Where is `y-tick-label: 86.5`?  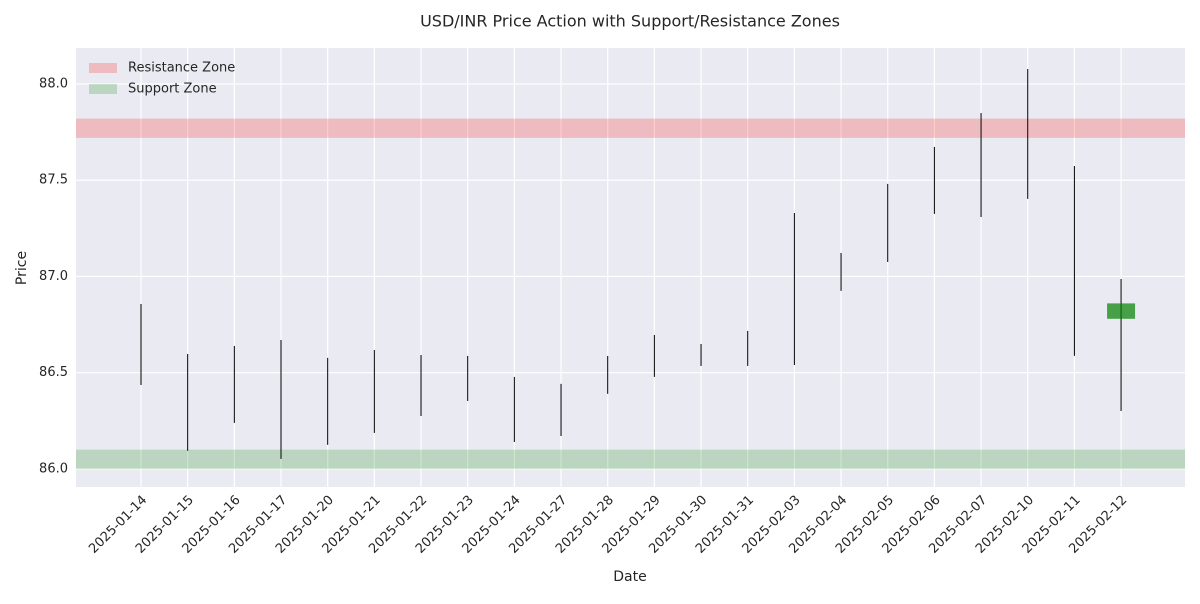 y-tick-label: 86.5 is located at coordinates (53, 372).